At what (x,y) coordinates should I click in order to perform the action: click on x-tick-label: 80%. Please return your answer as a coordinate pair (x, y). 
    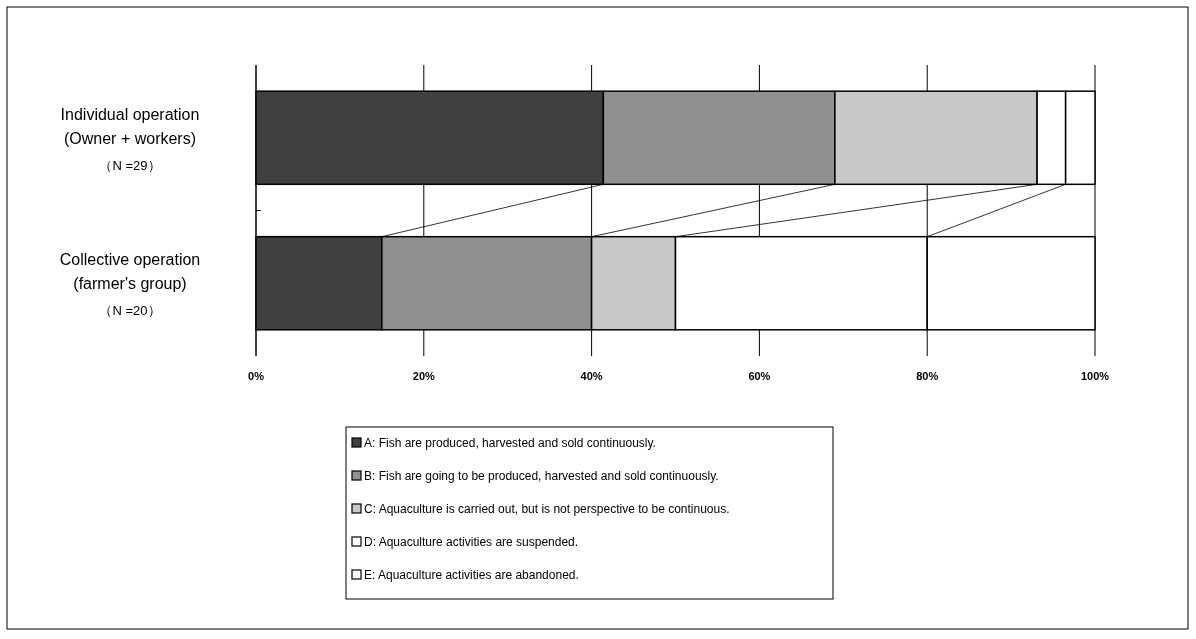
    Looking at the image, I should click on (927, 376).